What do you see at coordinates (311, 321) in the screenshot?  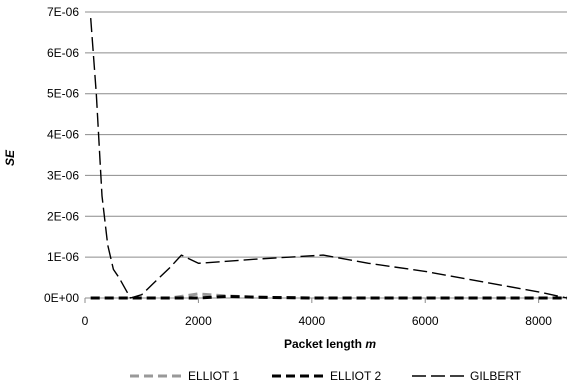 I see `x-tick-label: 4000` at bounding box center [311, 321].